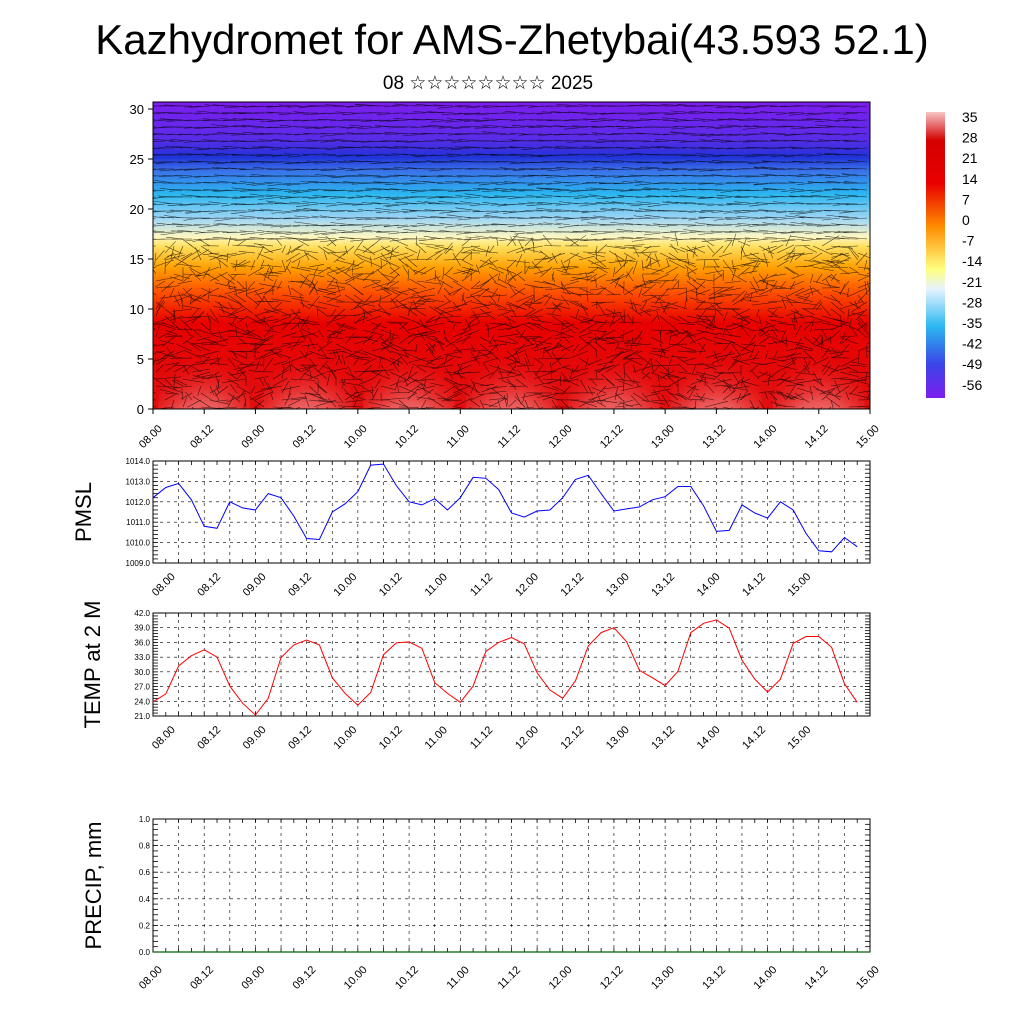  What do you see at coordinates (561, 437) in the screenshot?
I see `heatmap-xtick-label: 12.00` at bounding box center [561, 437].